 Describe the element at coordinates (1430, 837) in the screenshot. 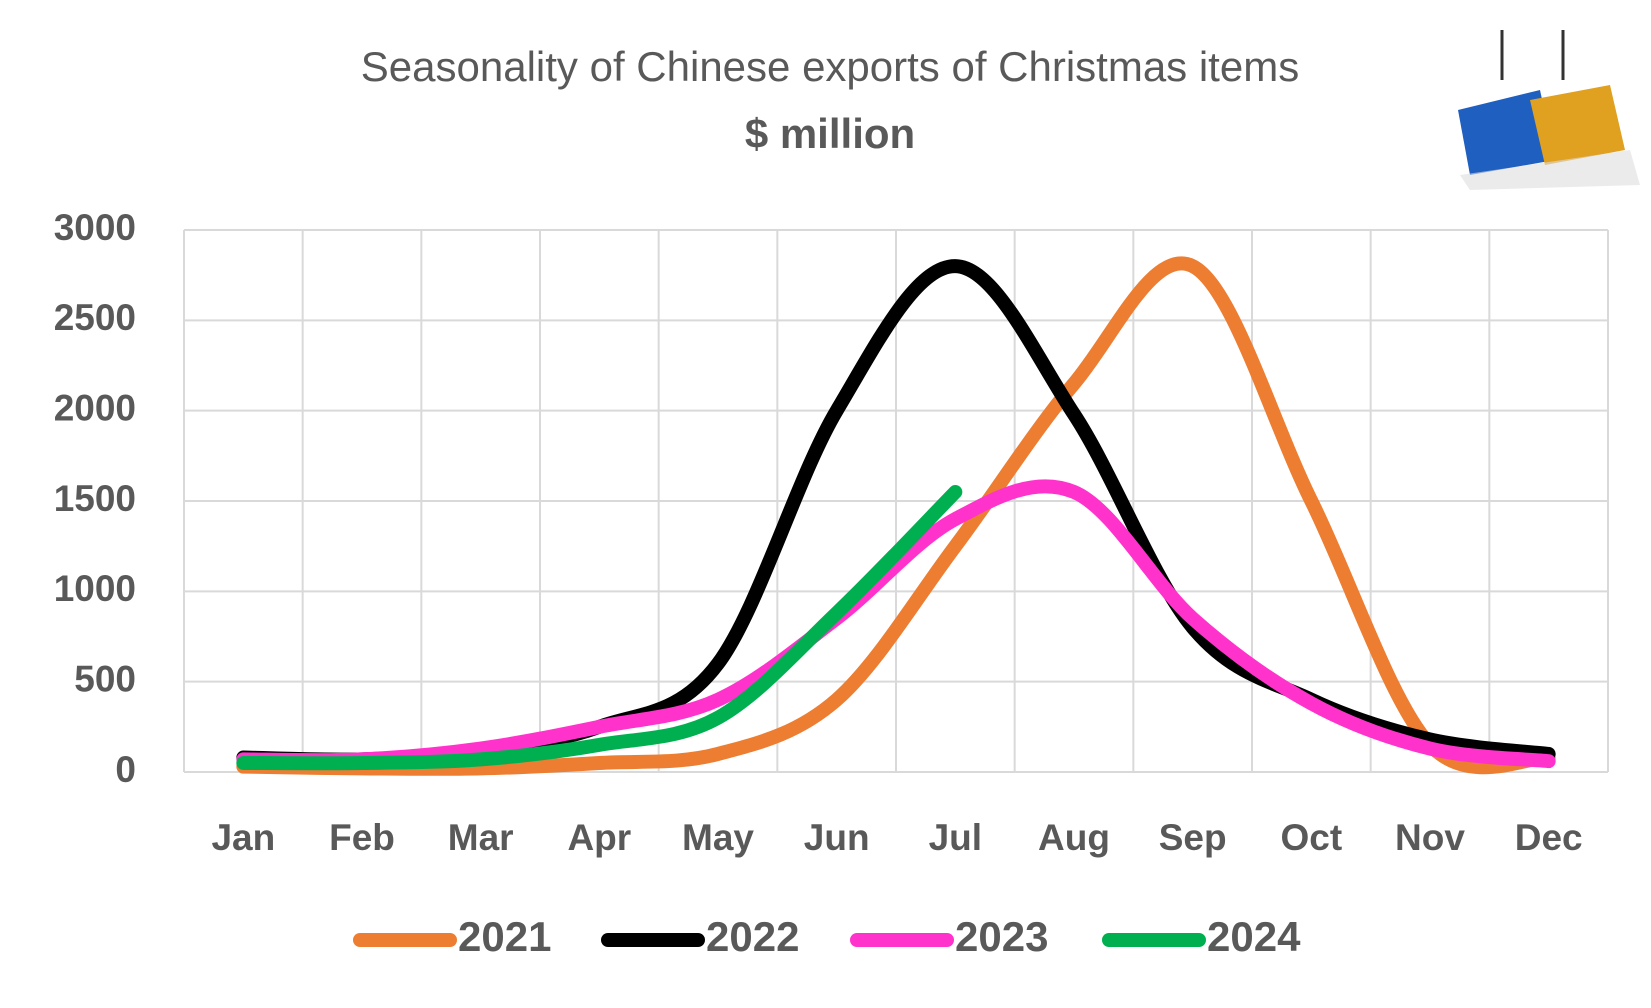

I see `x-tick-label: Nov` at that location.